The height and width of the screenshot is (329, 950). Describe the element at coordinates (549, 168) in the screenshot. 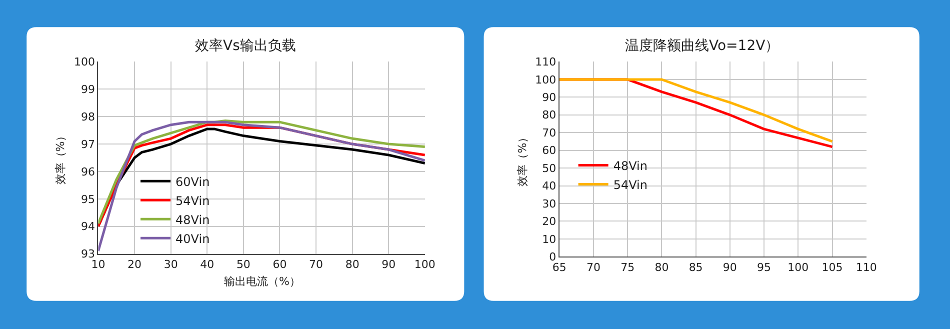

I see `y-tick-label: 50` at that location.